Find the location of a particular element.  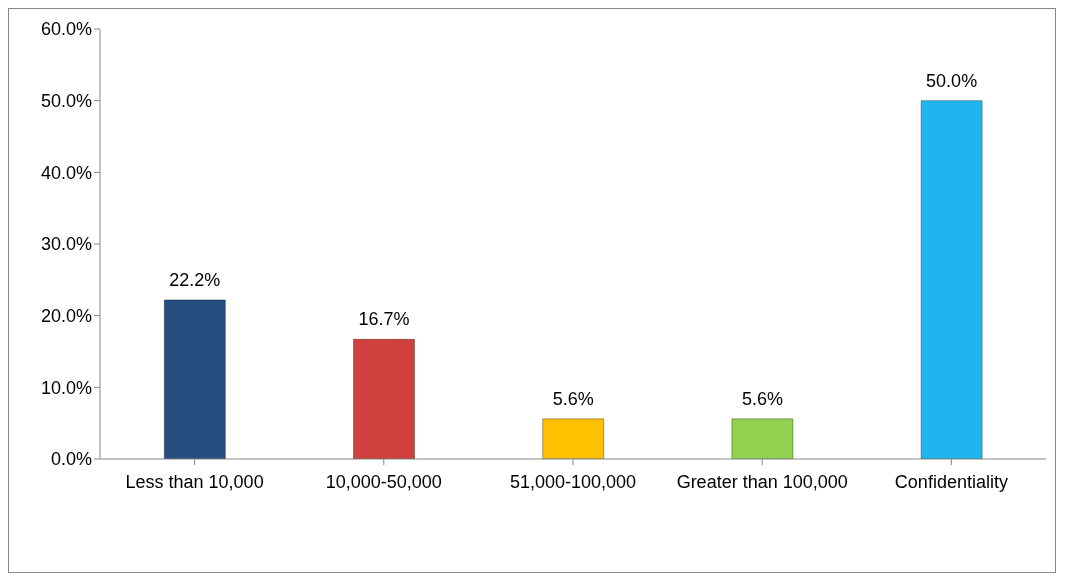

data-label: 50.0% is located at coordinates (952, 80).